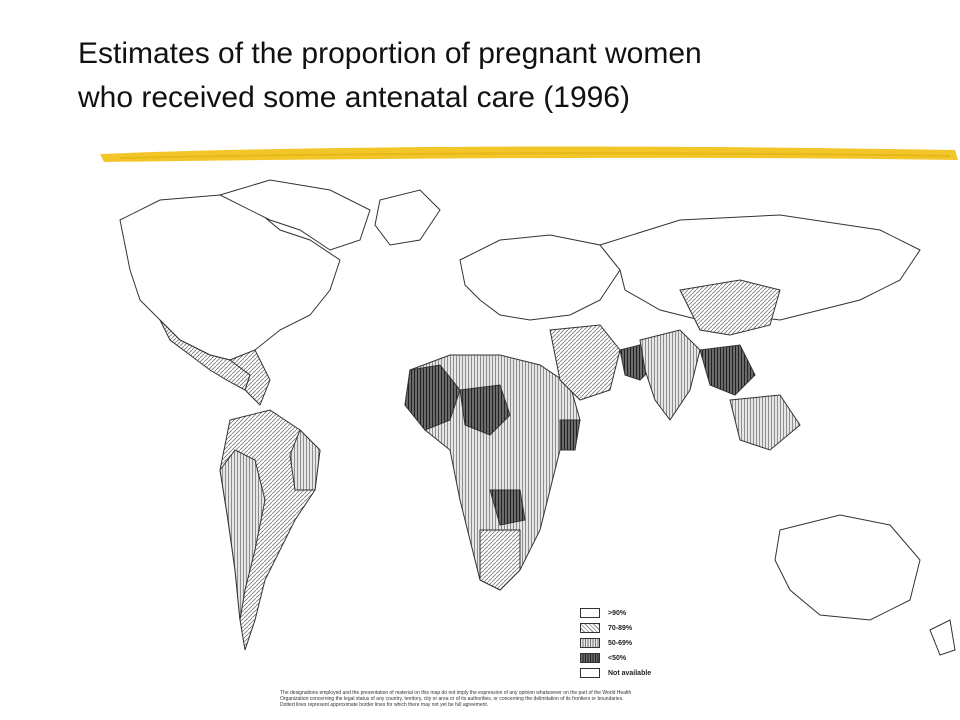 This screenshot has height=720, width=960. I want to click on south-america, so click(270, 530).